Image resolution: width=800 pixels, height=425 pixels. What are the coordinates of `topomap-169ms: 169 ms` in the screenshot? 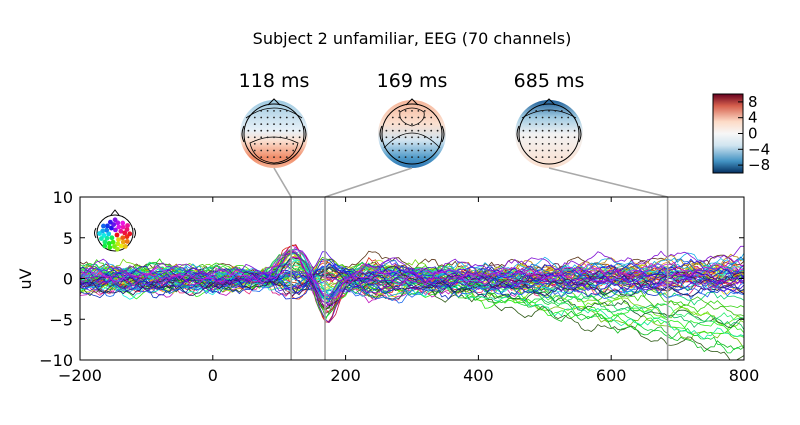 It's located at (412, 119).